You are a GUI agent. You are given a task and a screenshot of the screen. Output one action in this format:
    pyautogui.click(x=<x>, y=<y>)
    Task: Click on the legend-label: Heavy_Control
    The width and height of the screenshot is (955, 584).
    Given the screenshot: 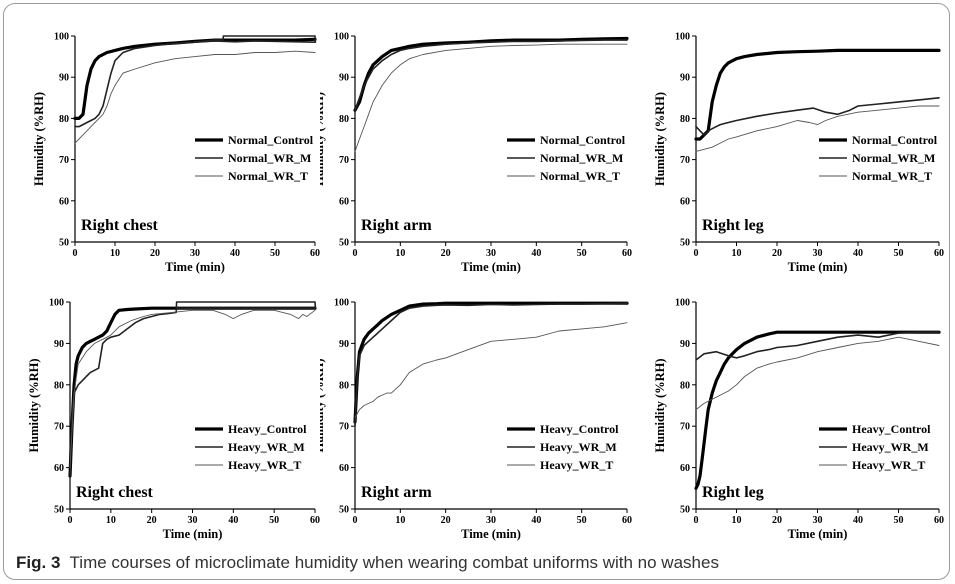 What is the action you would take?
    pyautogui.click(x=267, y=429)
    